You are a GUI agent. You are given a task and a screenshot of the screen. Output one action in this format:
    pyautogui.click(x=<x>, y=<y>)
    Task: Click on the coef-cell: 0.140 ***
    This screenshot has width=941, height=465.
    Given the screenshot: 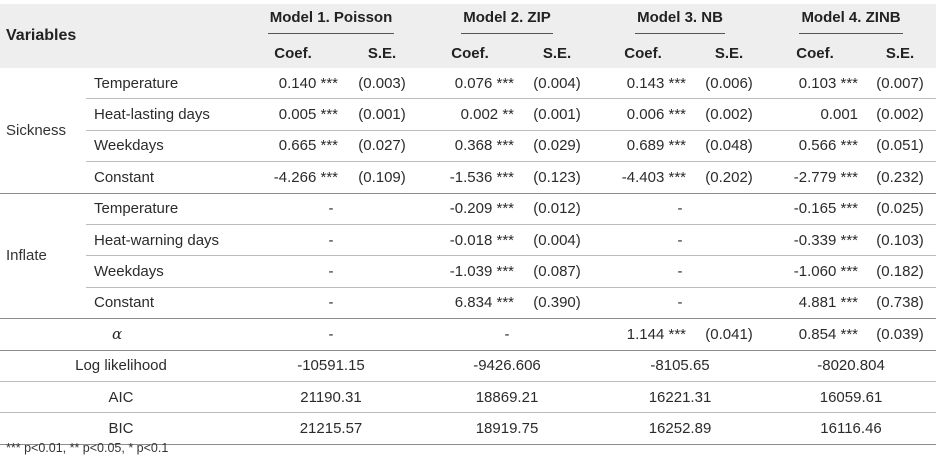 What is the action you would take?
    pyautogui.click(x=293, y=84)
    